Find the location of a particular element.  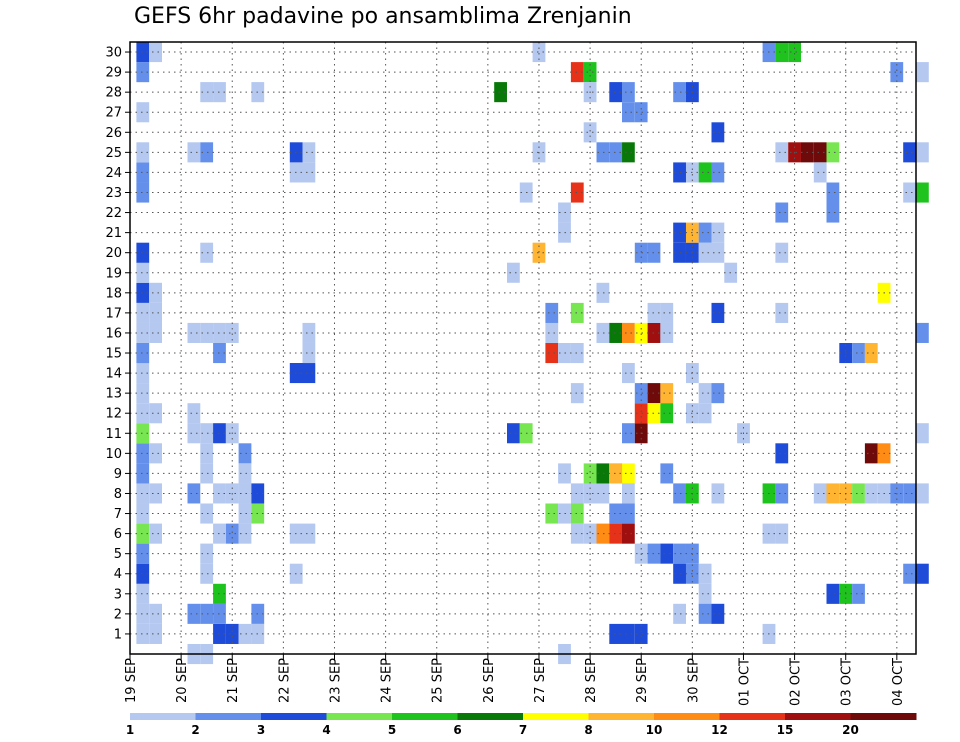

y-tick-label: 12 is located at coordinates (113, 414).